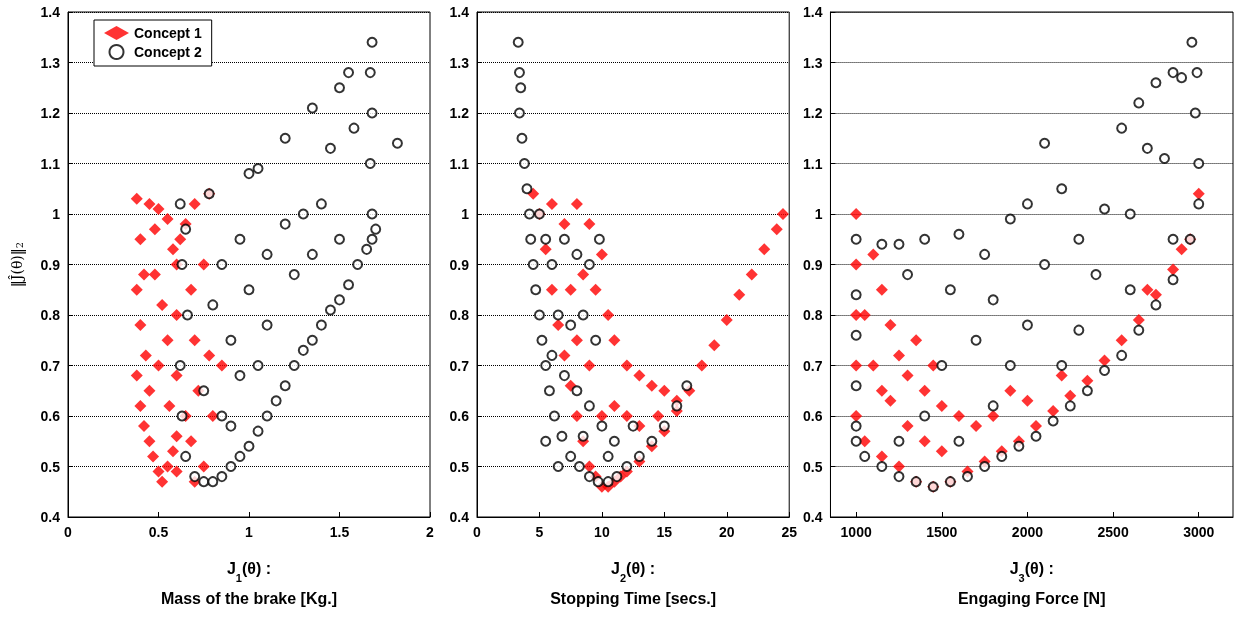 This screenshot has height=618, width=1248. I want to click on x-tick-label: 20, so click(726, 532).